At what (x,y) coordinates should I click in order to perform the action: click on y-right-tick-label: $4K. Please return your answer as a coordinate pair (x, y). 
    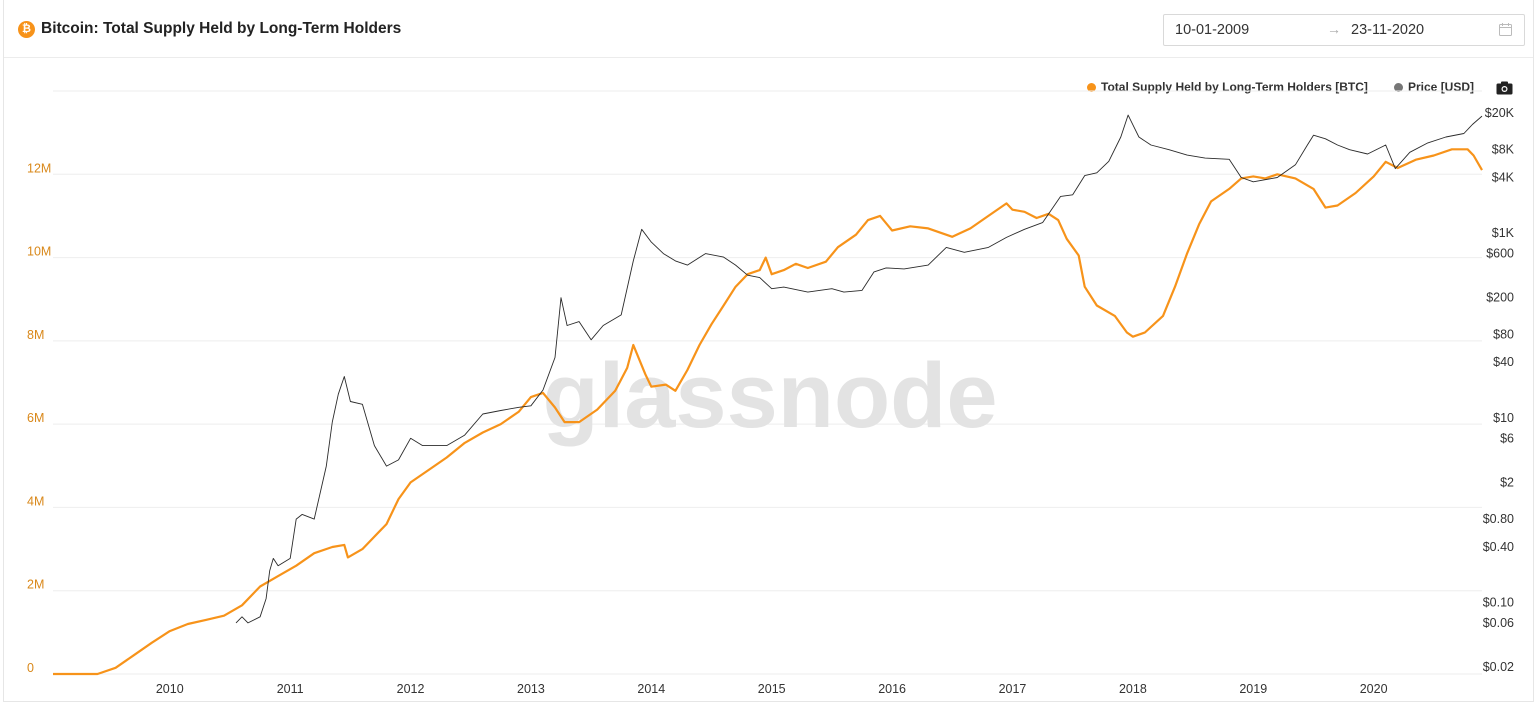
    Looking at the image, I should click on (1503, 178).